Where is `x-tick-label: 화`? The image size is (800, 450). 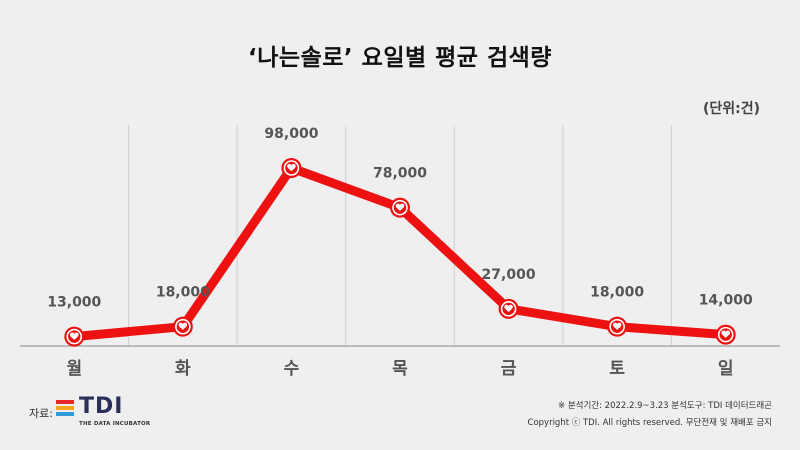 x-tick-label: 화 is located at coordinates (183, 369).